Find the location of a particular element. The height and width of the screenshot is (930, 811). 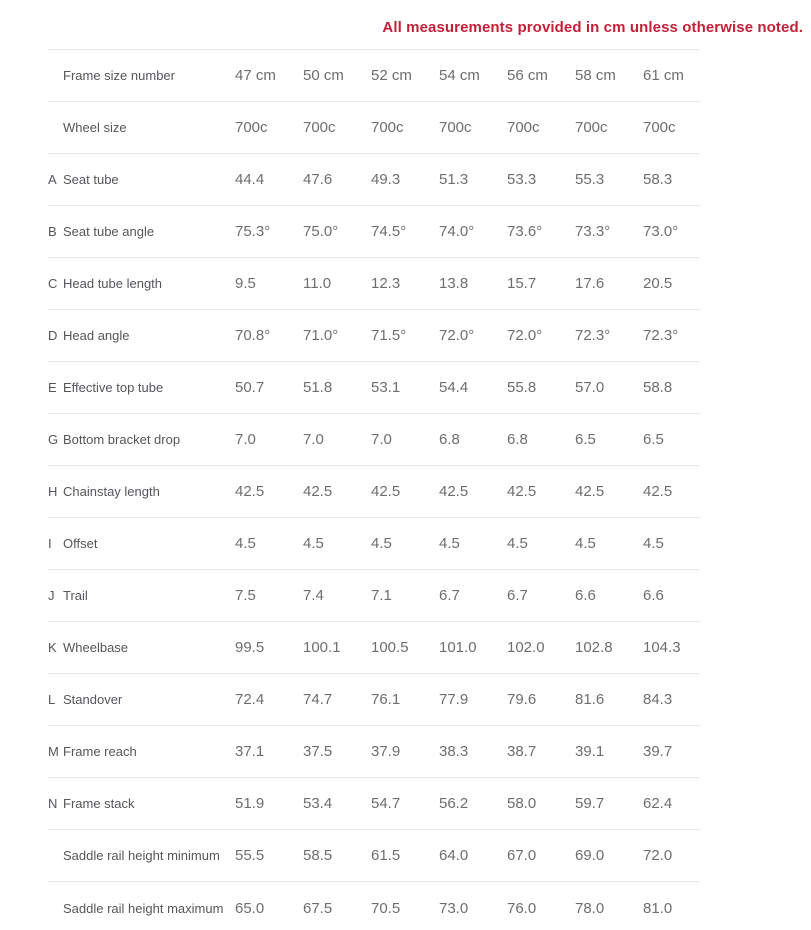

cell-value: 39.1 is located at coordinates (590, 751).